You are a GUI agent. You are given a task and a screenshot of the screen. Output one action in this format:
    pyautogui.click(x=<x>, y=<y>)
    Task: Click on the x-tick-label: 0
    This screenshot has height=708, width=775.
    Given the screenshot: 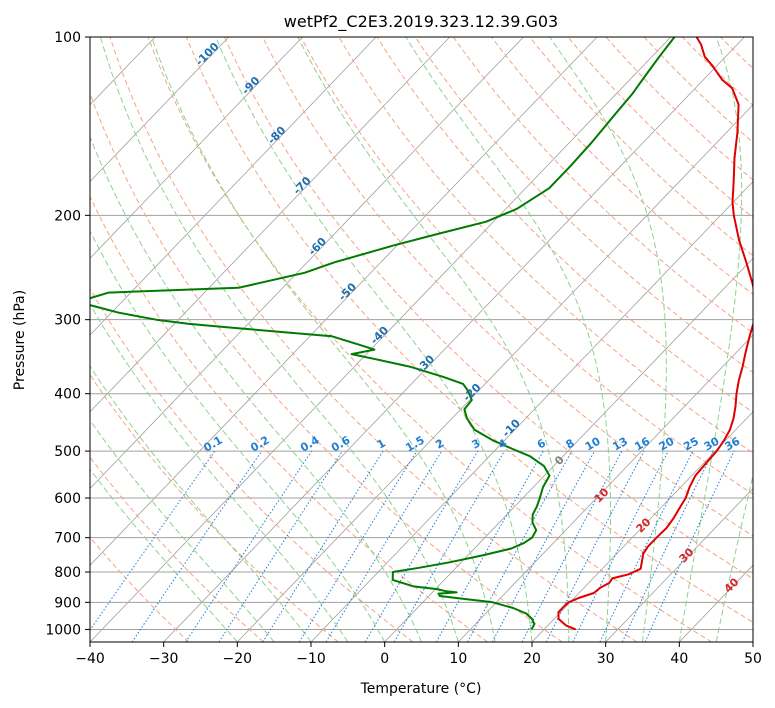 What is the action you would take?
    pyautogui.click(x=384, y=659)
    